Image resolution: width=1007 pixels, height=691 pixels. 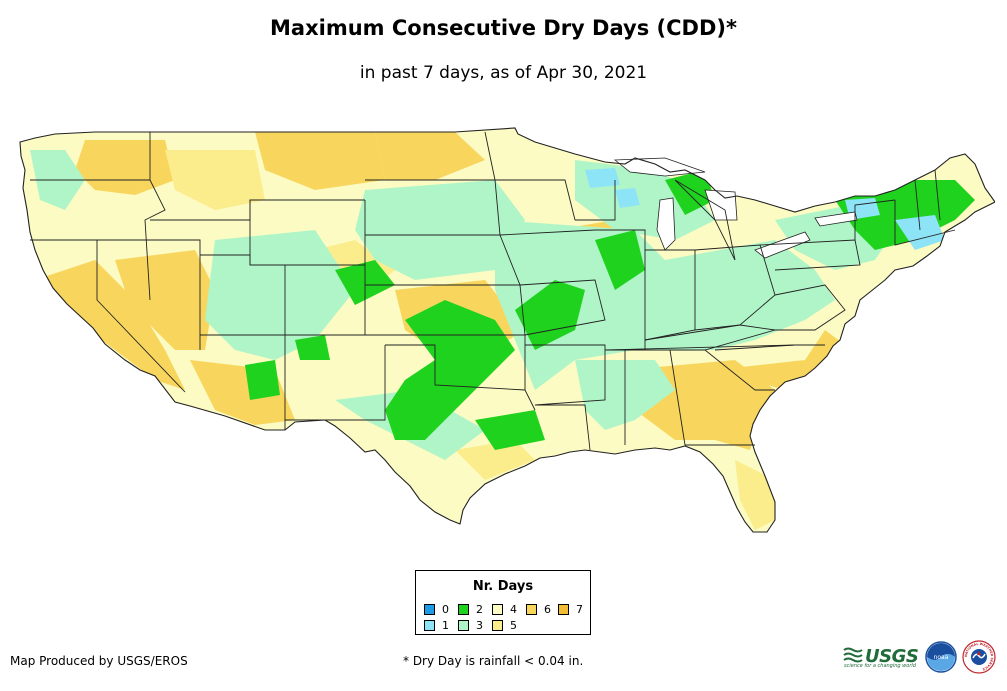 I want to click on border-or-ca-nv, so click(x=108, y=316).